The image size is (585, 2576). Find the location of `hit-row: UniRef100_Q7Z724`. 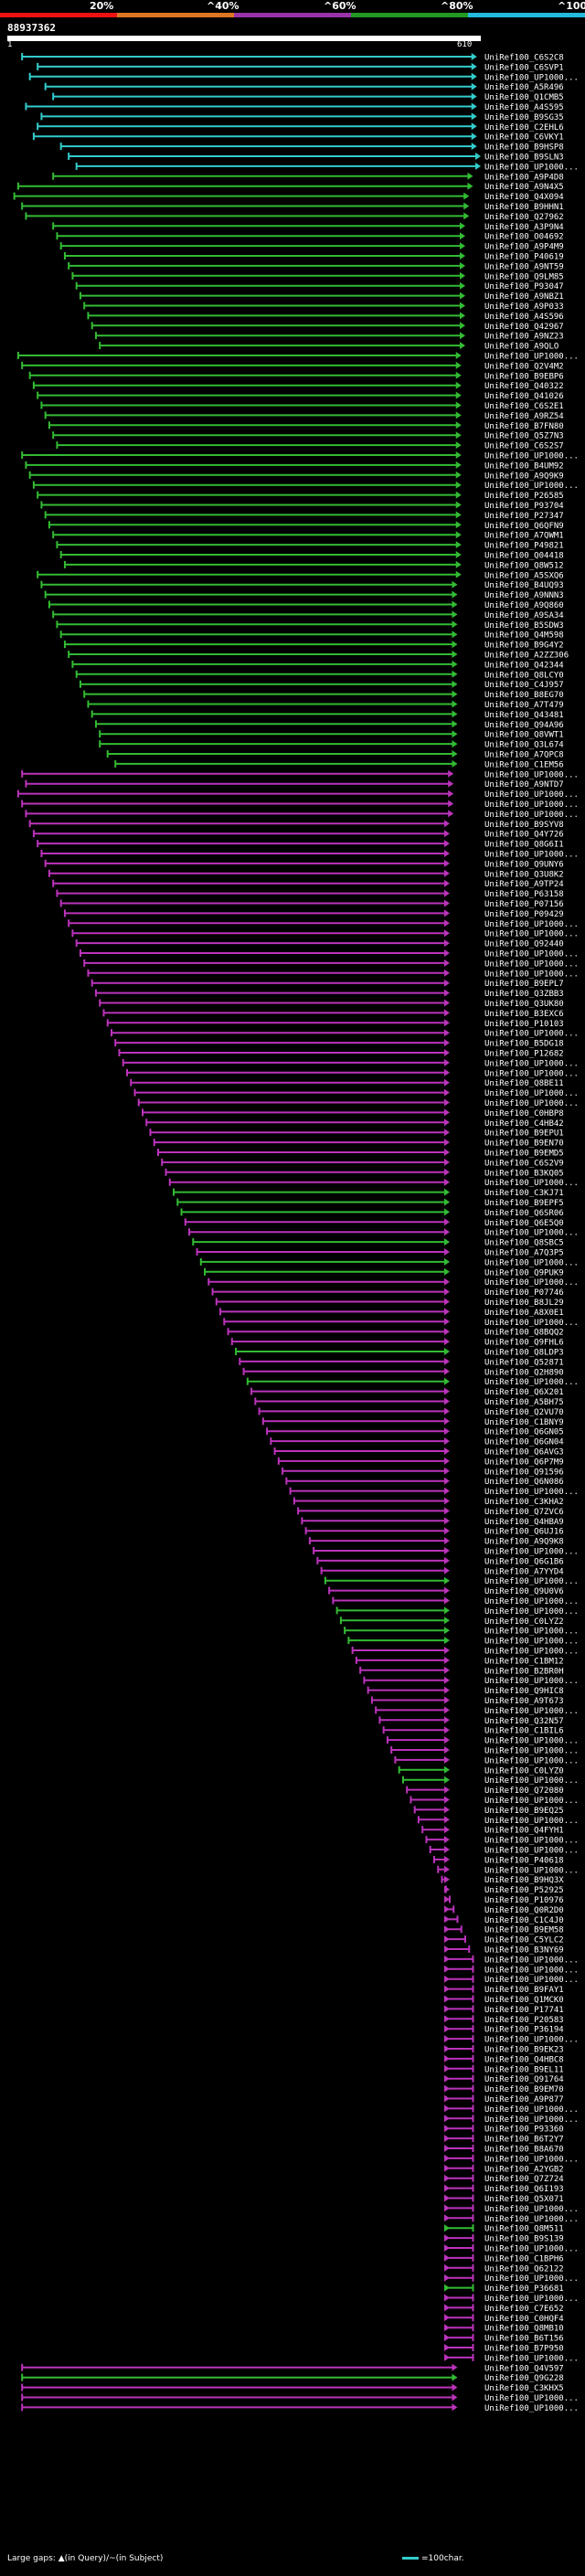

hit-row: UniRef100_Q7Z724 is located at coordinates (504, 2179).